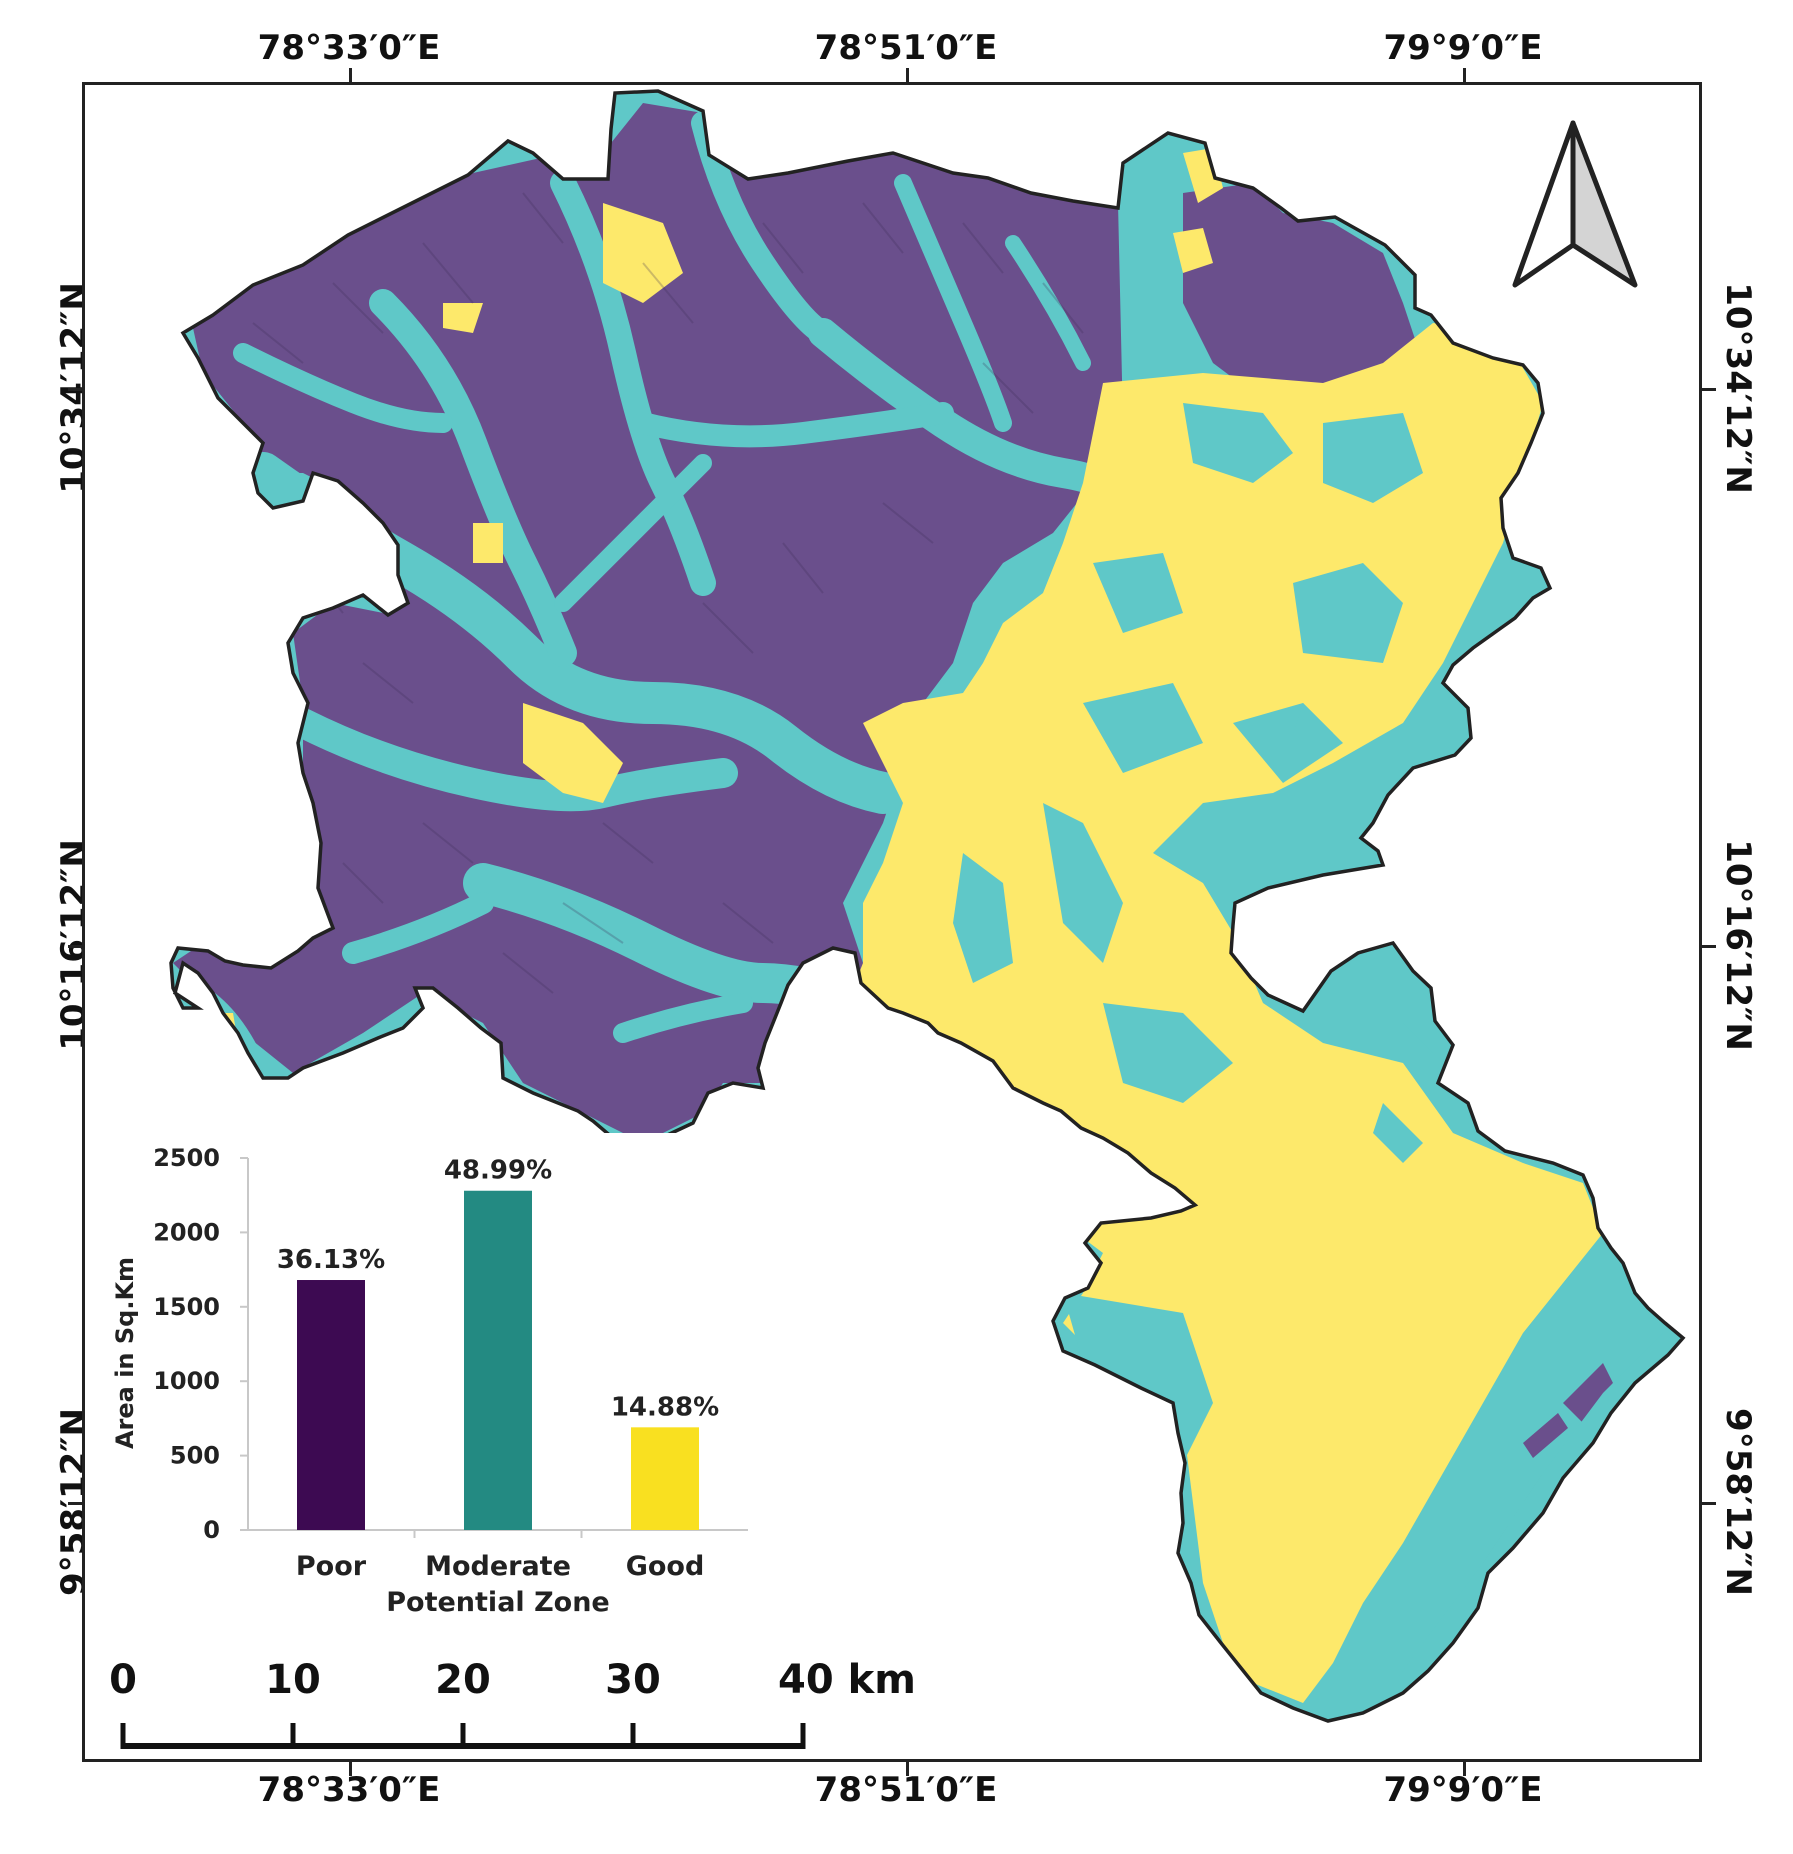 The height and width of the screenshot is (1854, 1793). I want to click on right-latitude-label-2: 10°16′12″N, so click(1738, 945).